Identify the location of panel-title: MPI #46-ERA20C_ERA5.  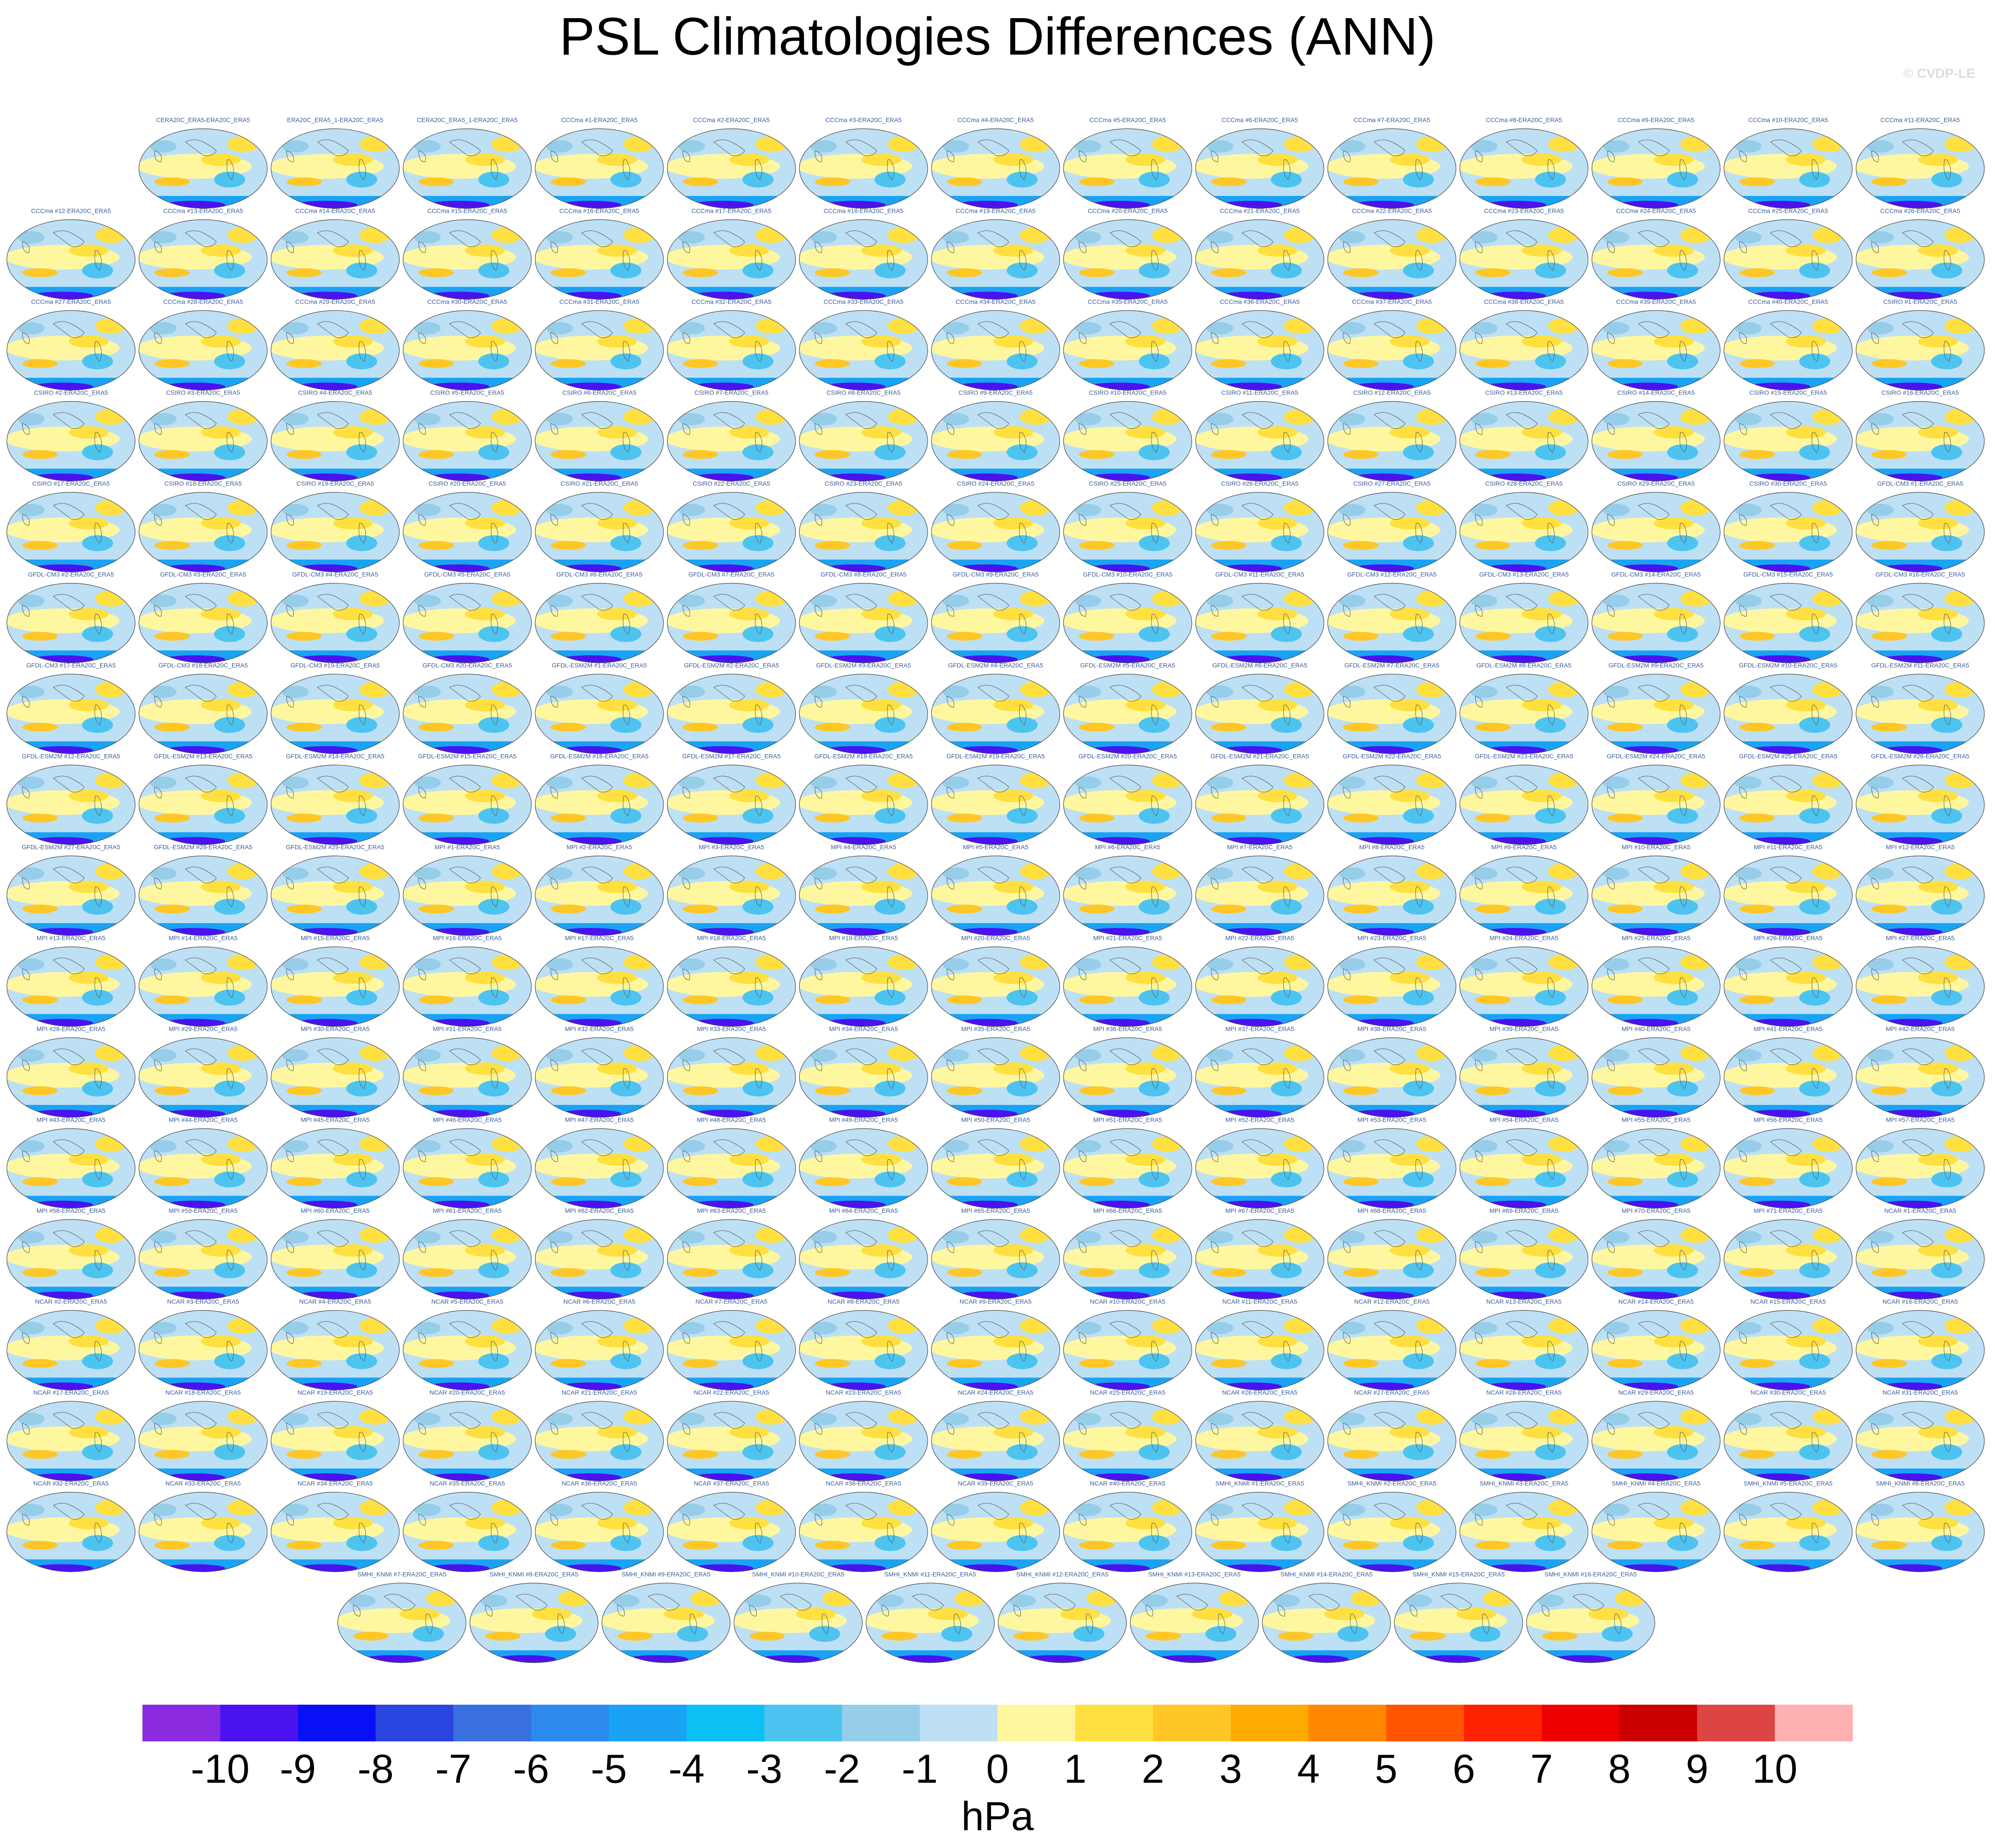
(467, 1119).